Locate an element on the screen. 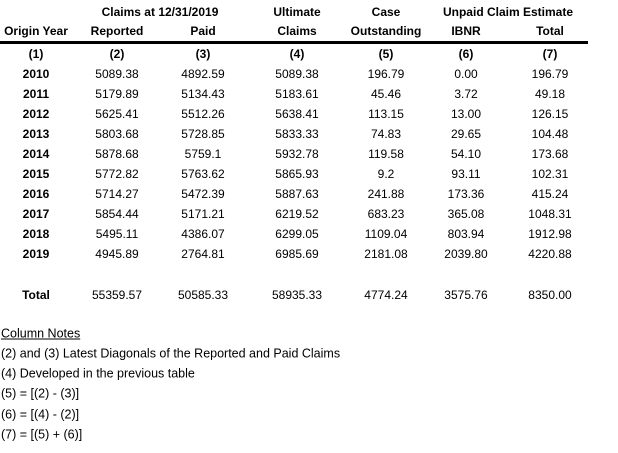  cell: 2764.81 is located at coordinates (203, 254).